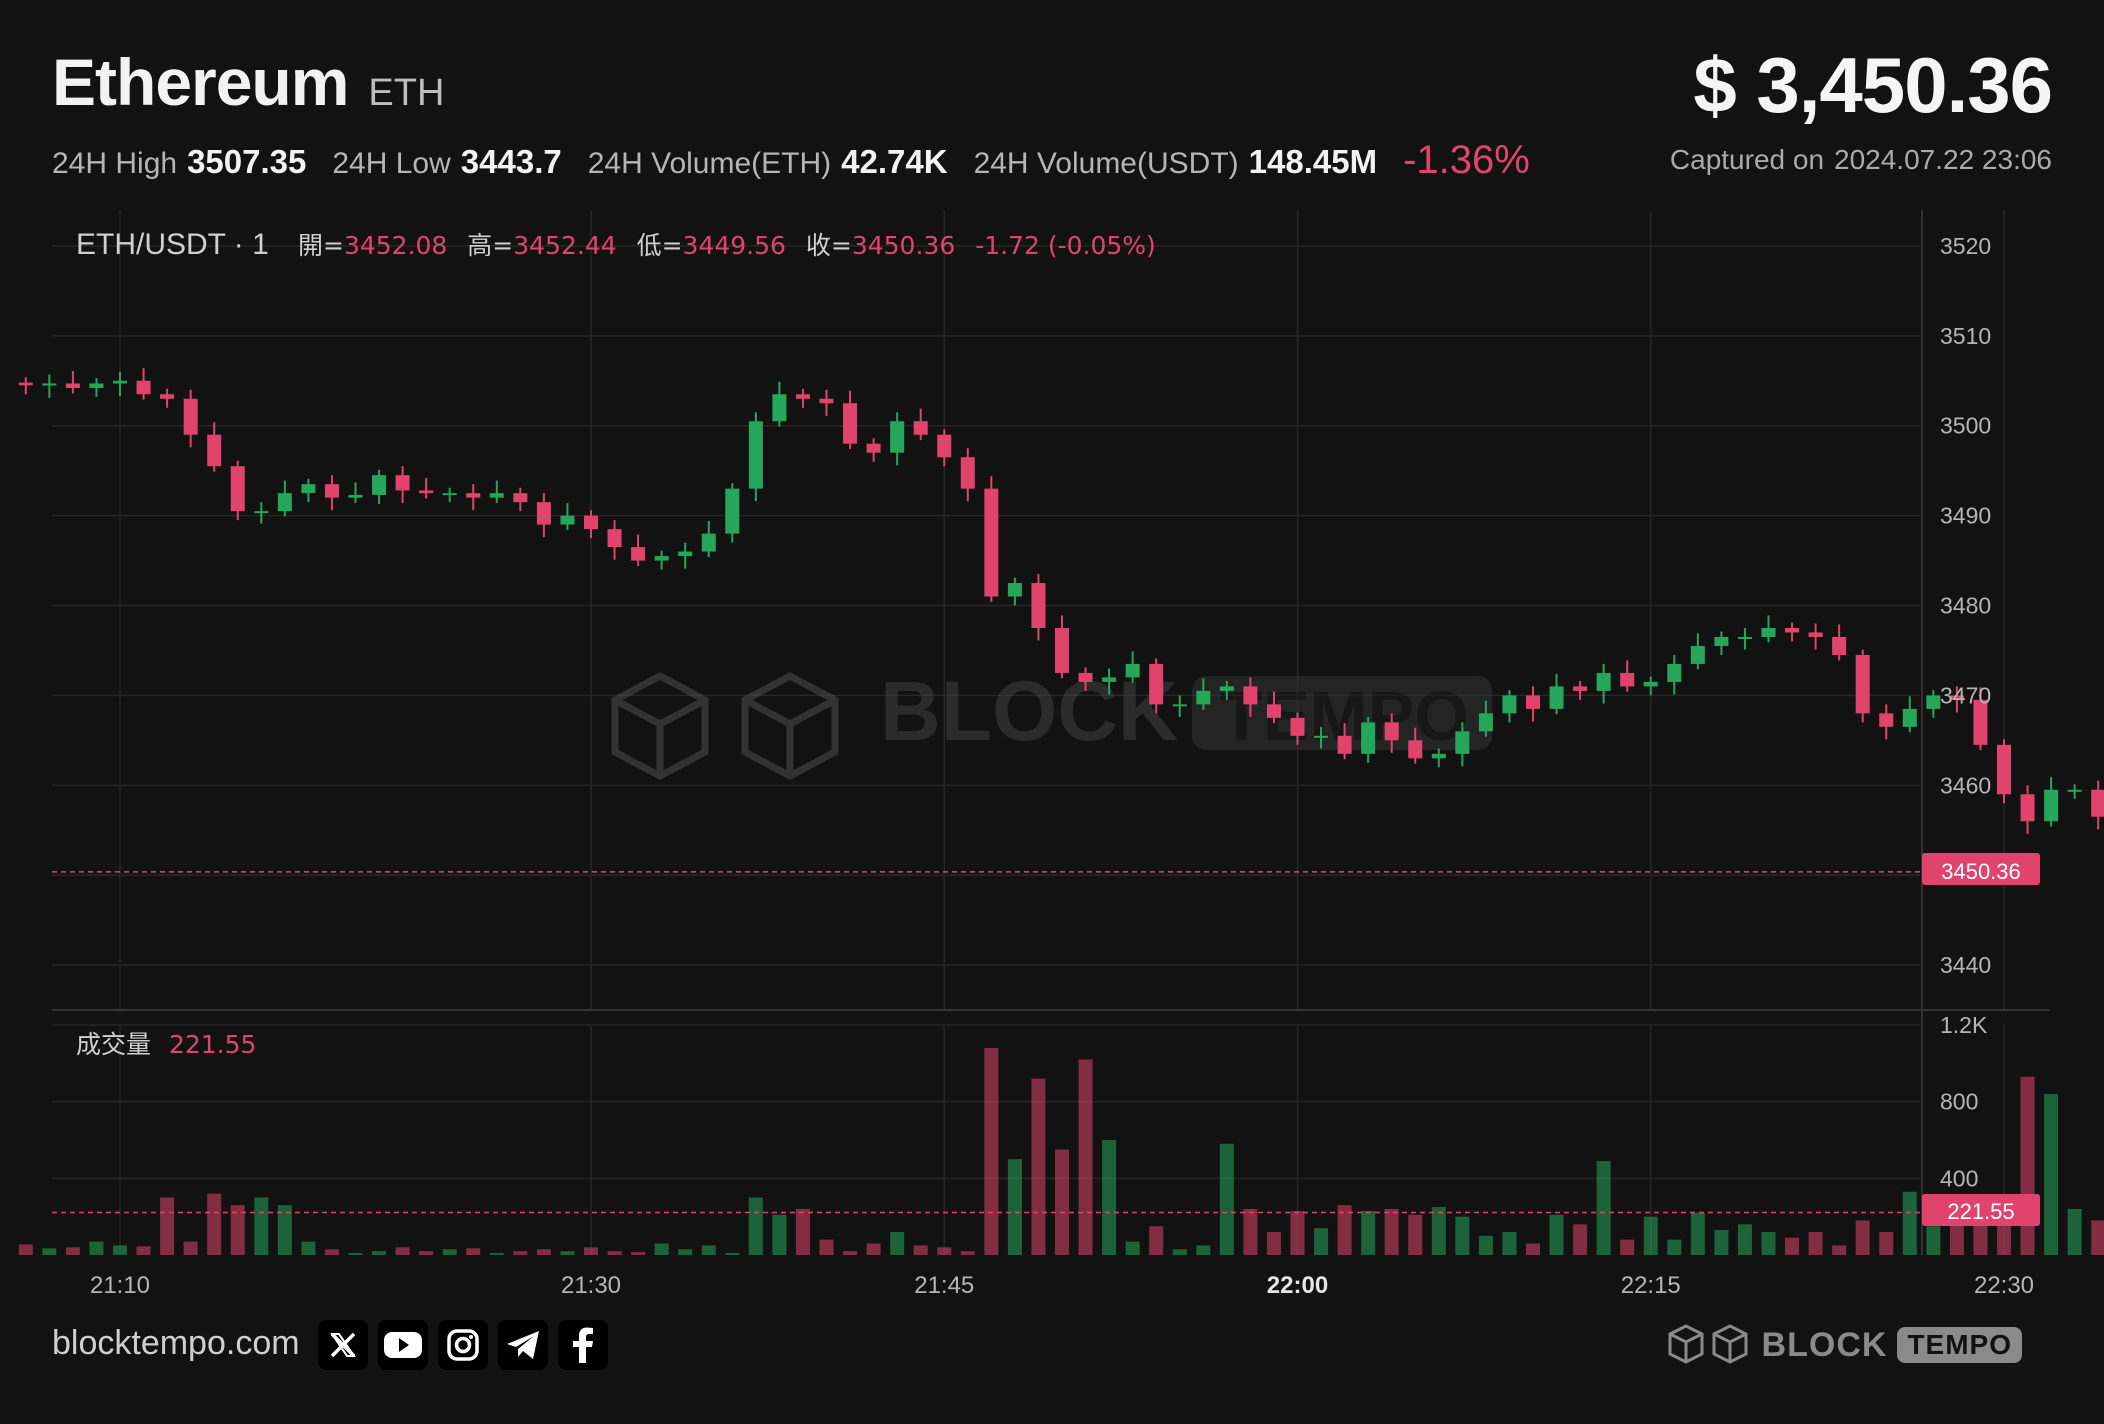 The width and height of the screenshot is (2104, 1424). I want to click on price-tick-label: 3470, so click(1965, 695).